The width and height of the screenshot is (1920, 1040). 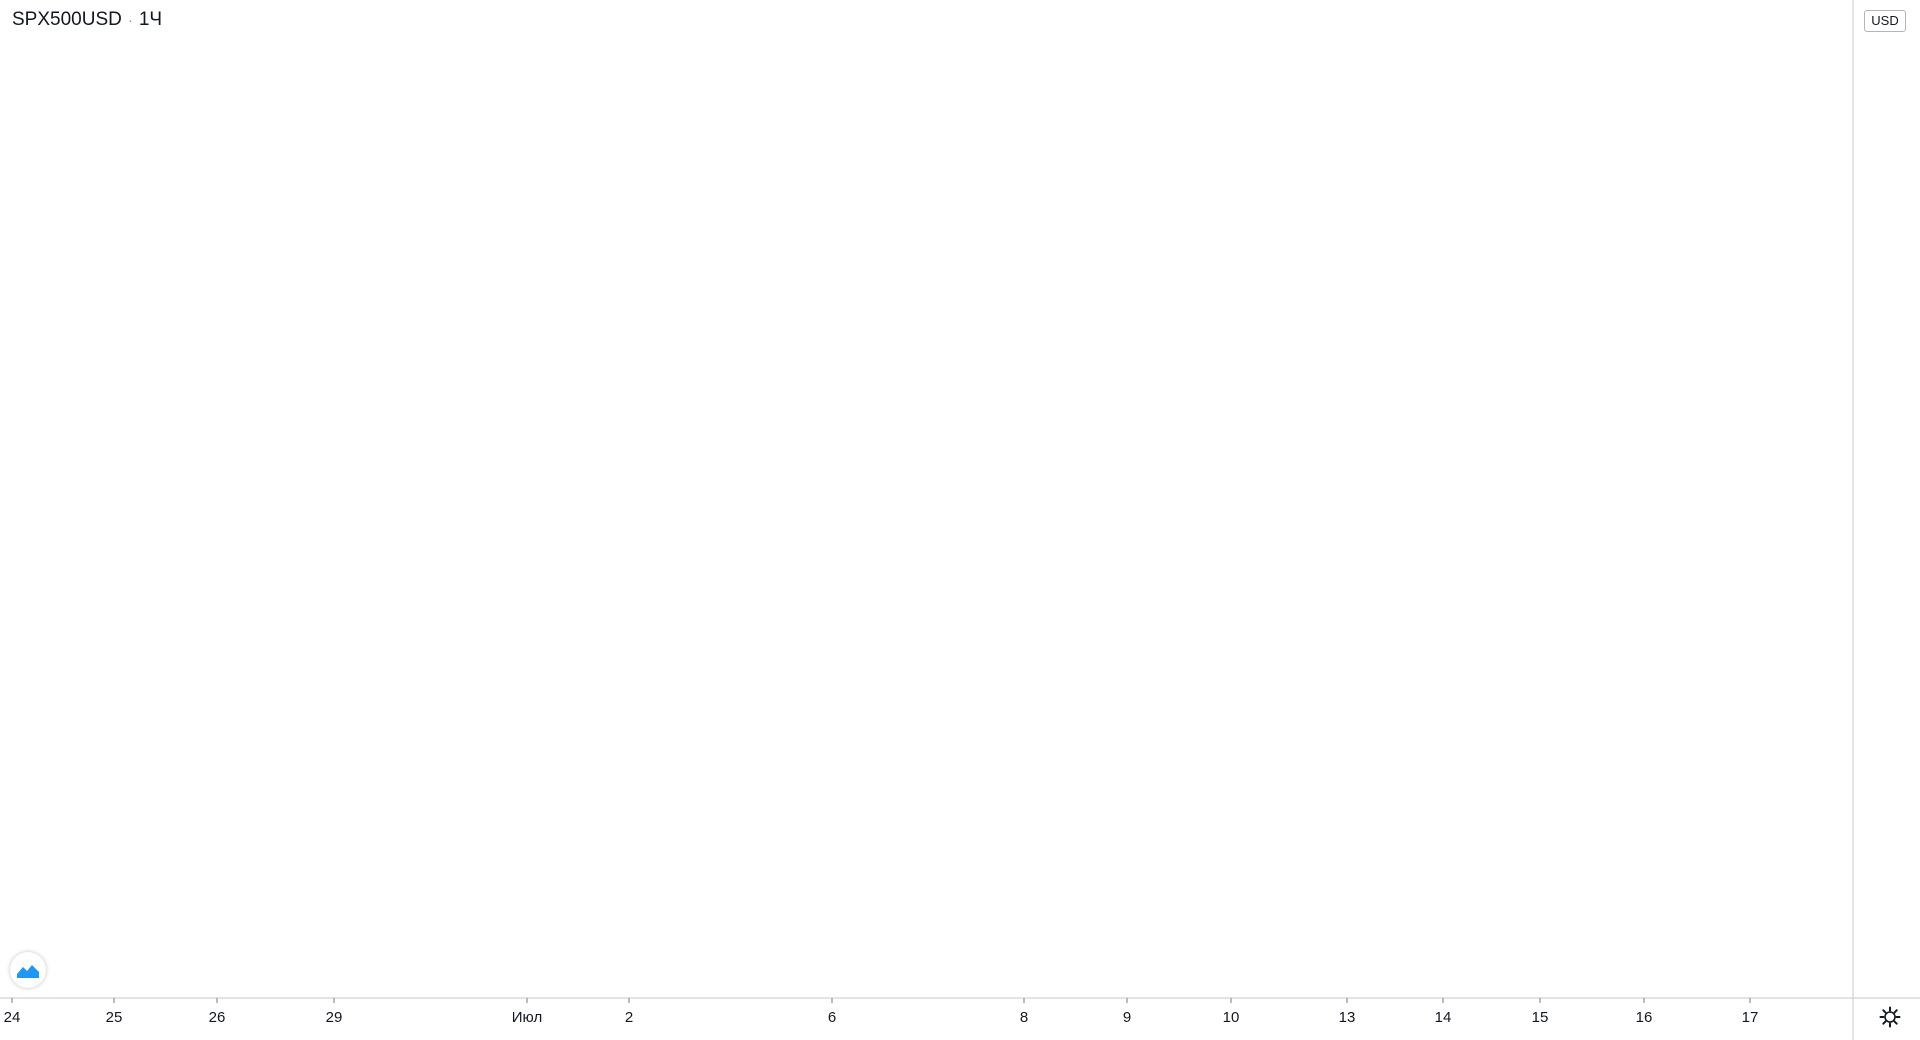 What do you see at coordinates (334, 1017) in the screenshot?
I see `x-tick-label: 29` at bounding box center [334, 1017].